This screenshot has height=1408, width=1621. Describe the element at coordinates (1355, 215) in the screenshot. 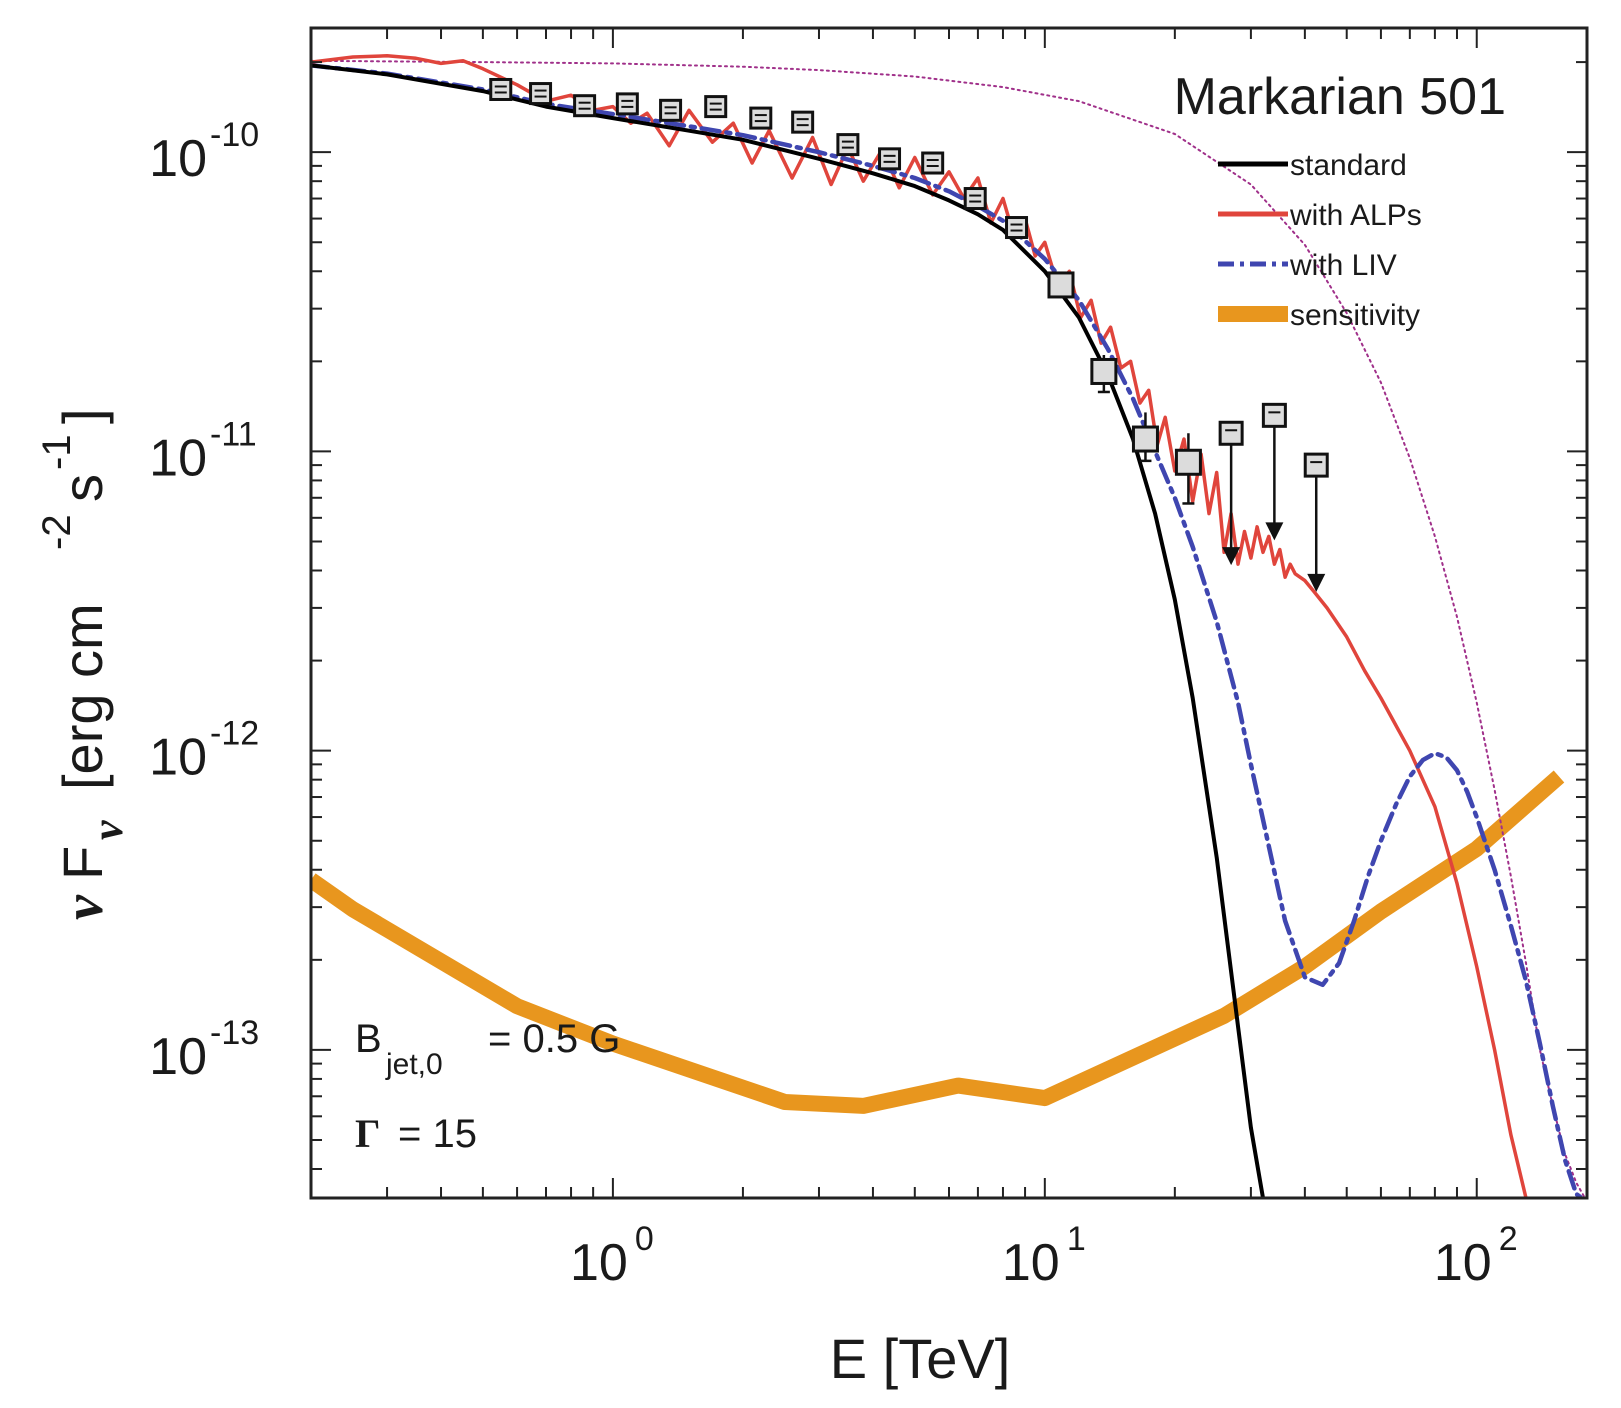

I see `legend-label-alps: with ALPs` at that location.